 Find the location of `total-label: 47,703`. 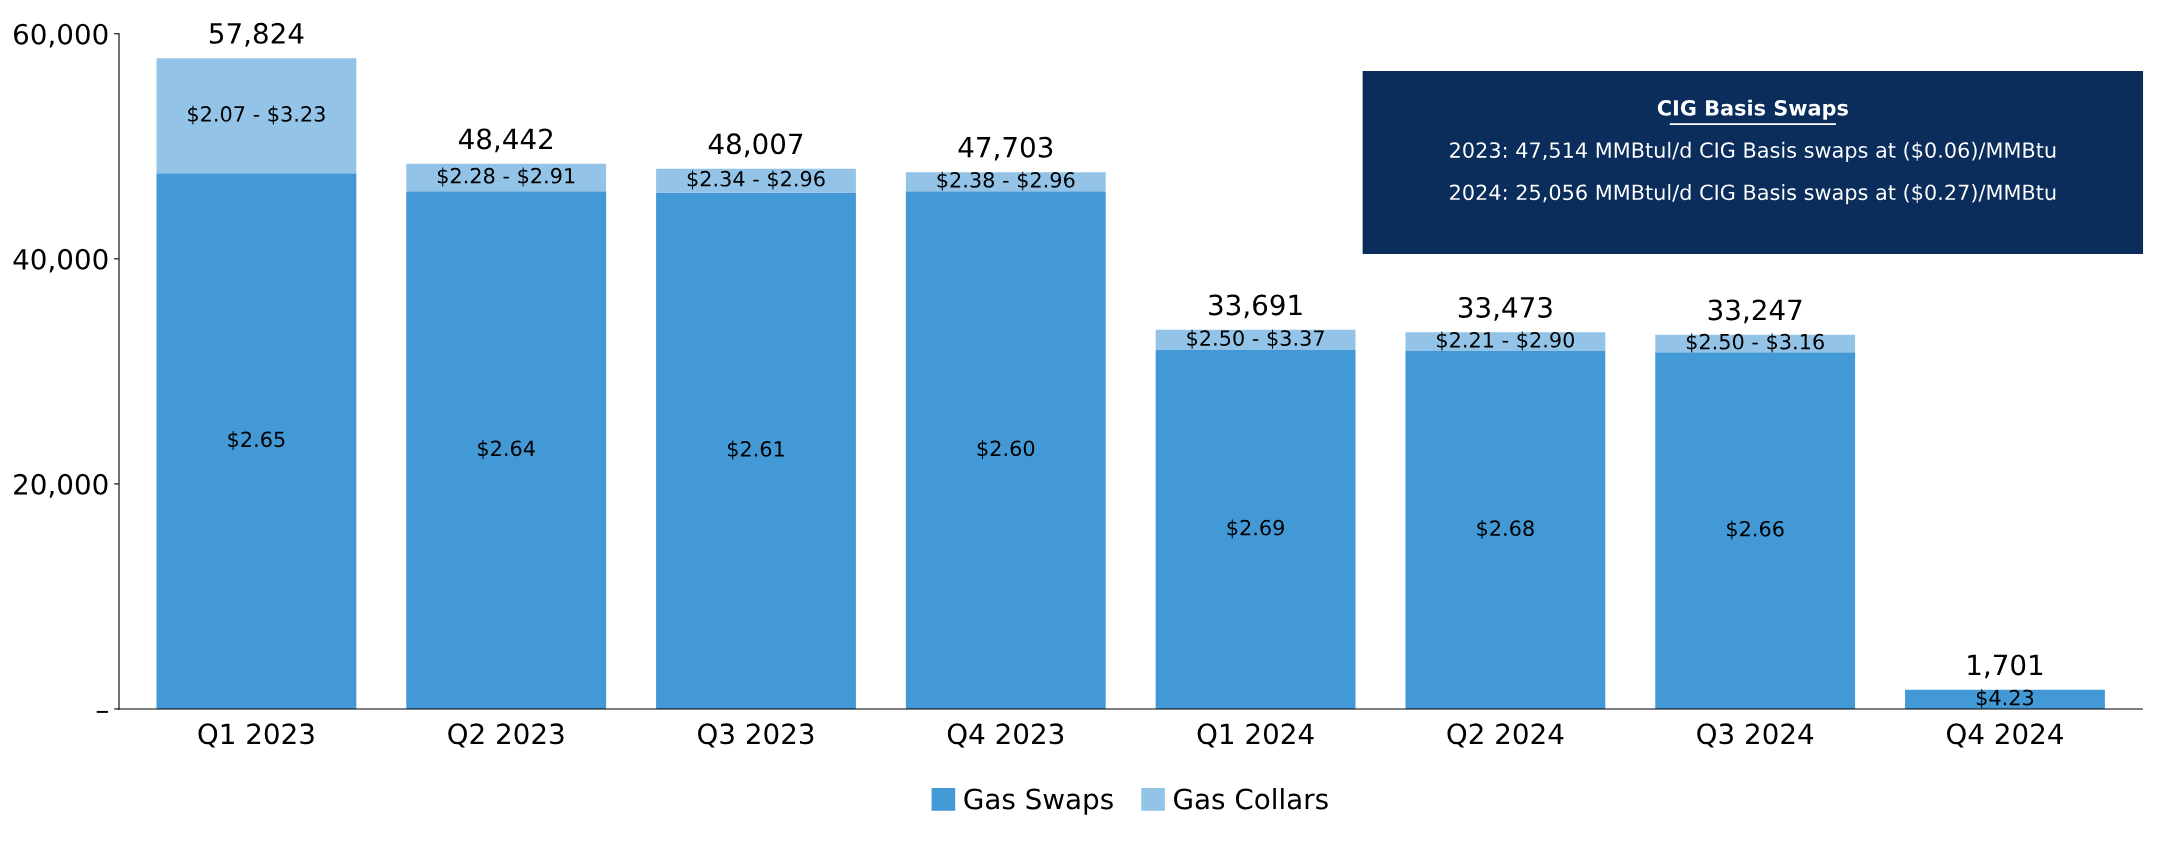

total-label: 47,703 is located at coordinates (1005, 148).